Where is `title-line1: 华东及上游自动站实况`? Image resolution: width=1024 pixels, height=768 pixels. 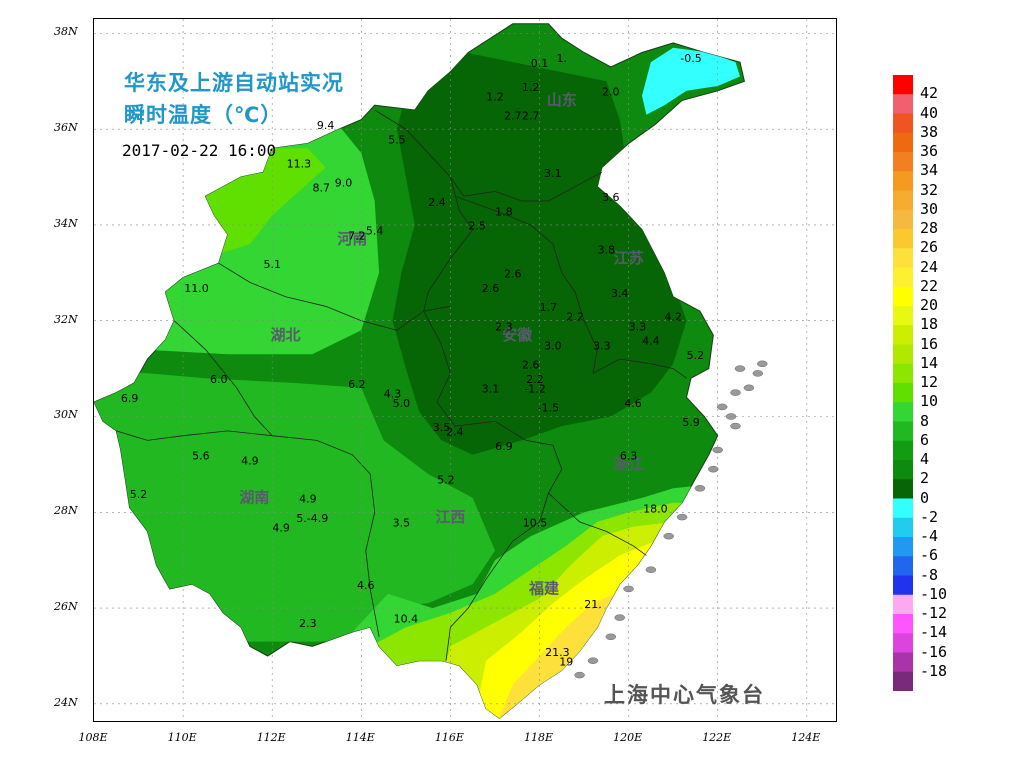 title-line1: 华东及上游自动站实况 is located at coordinates (234, 83).